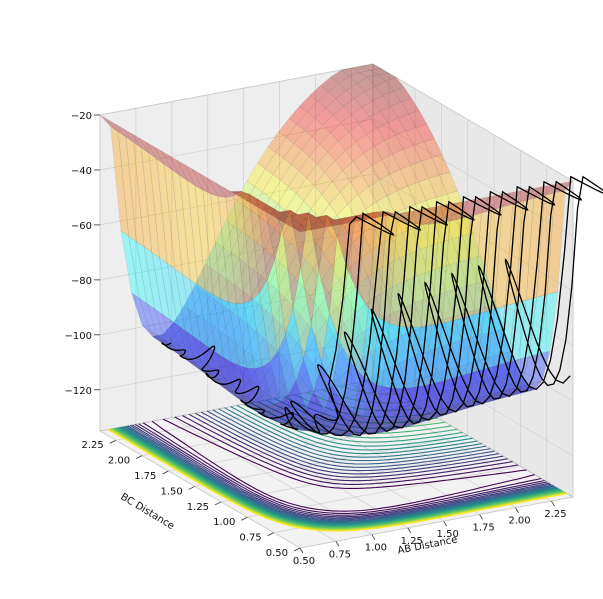 This screenshot has width=603, height=599. I want to click on contour-level, so click(342, 465).